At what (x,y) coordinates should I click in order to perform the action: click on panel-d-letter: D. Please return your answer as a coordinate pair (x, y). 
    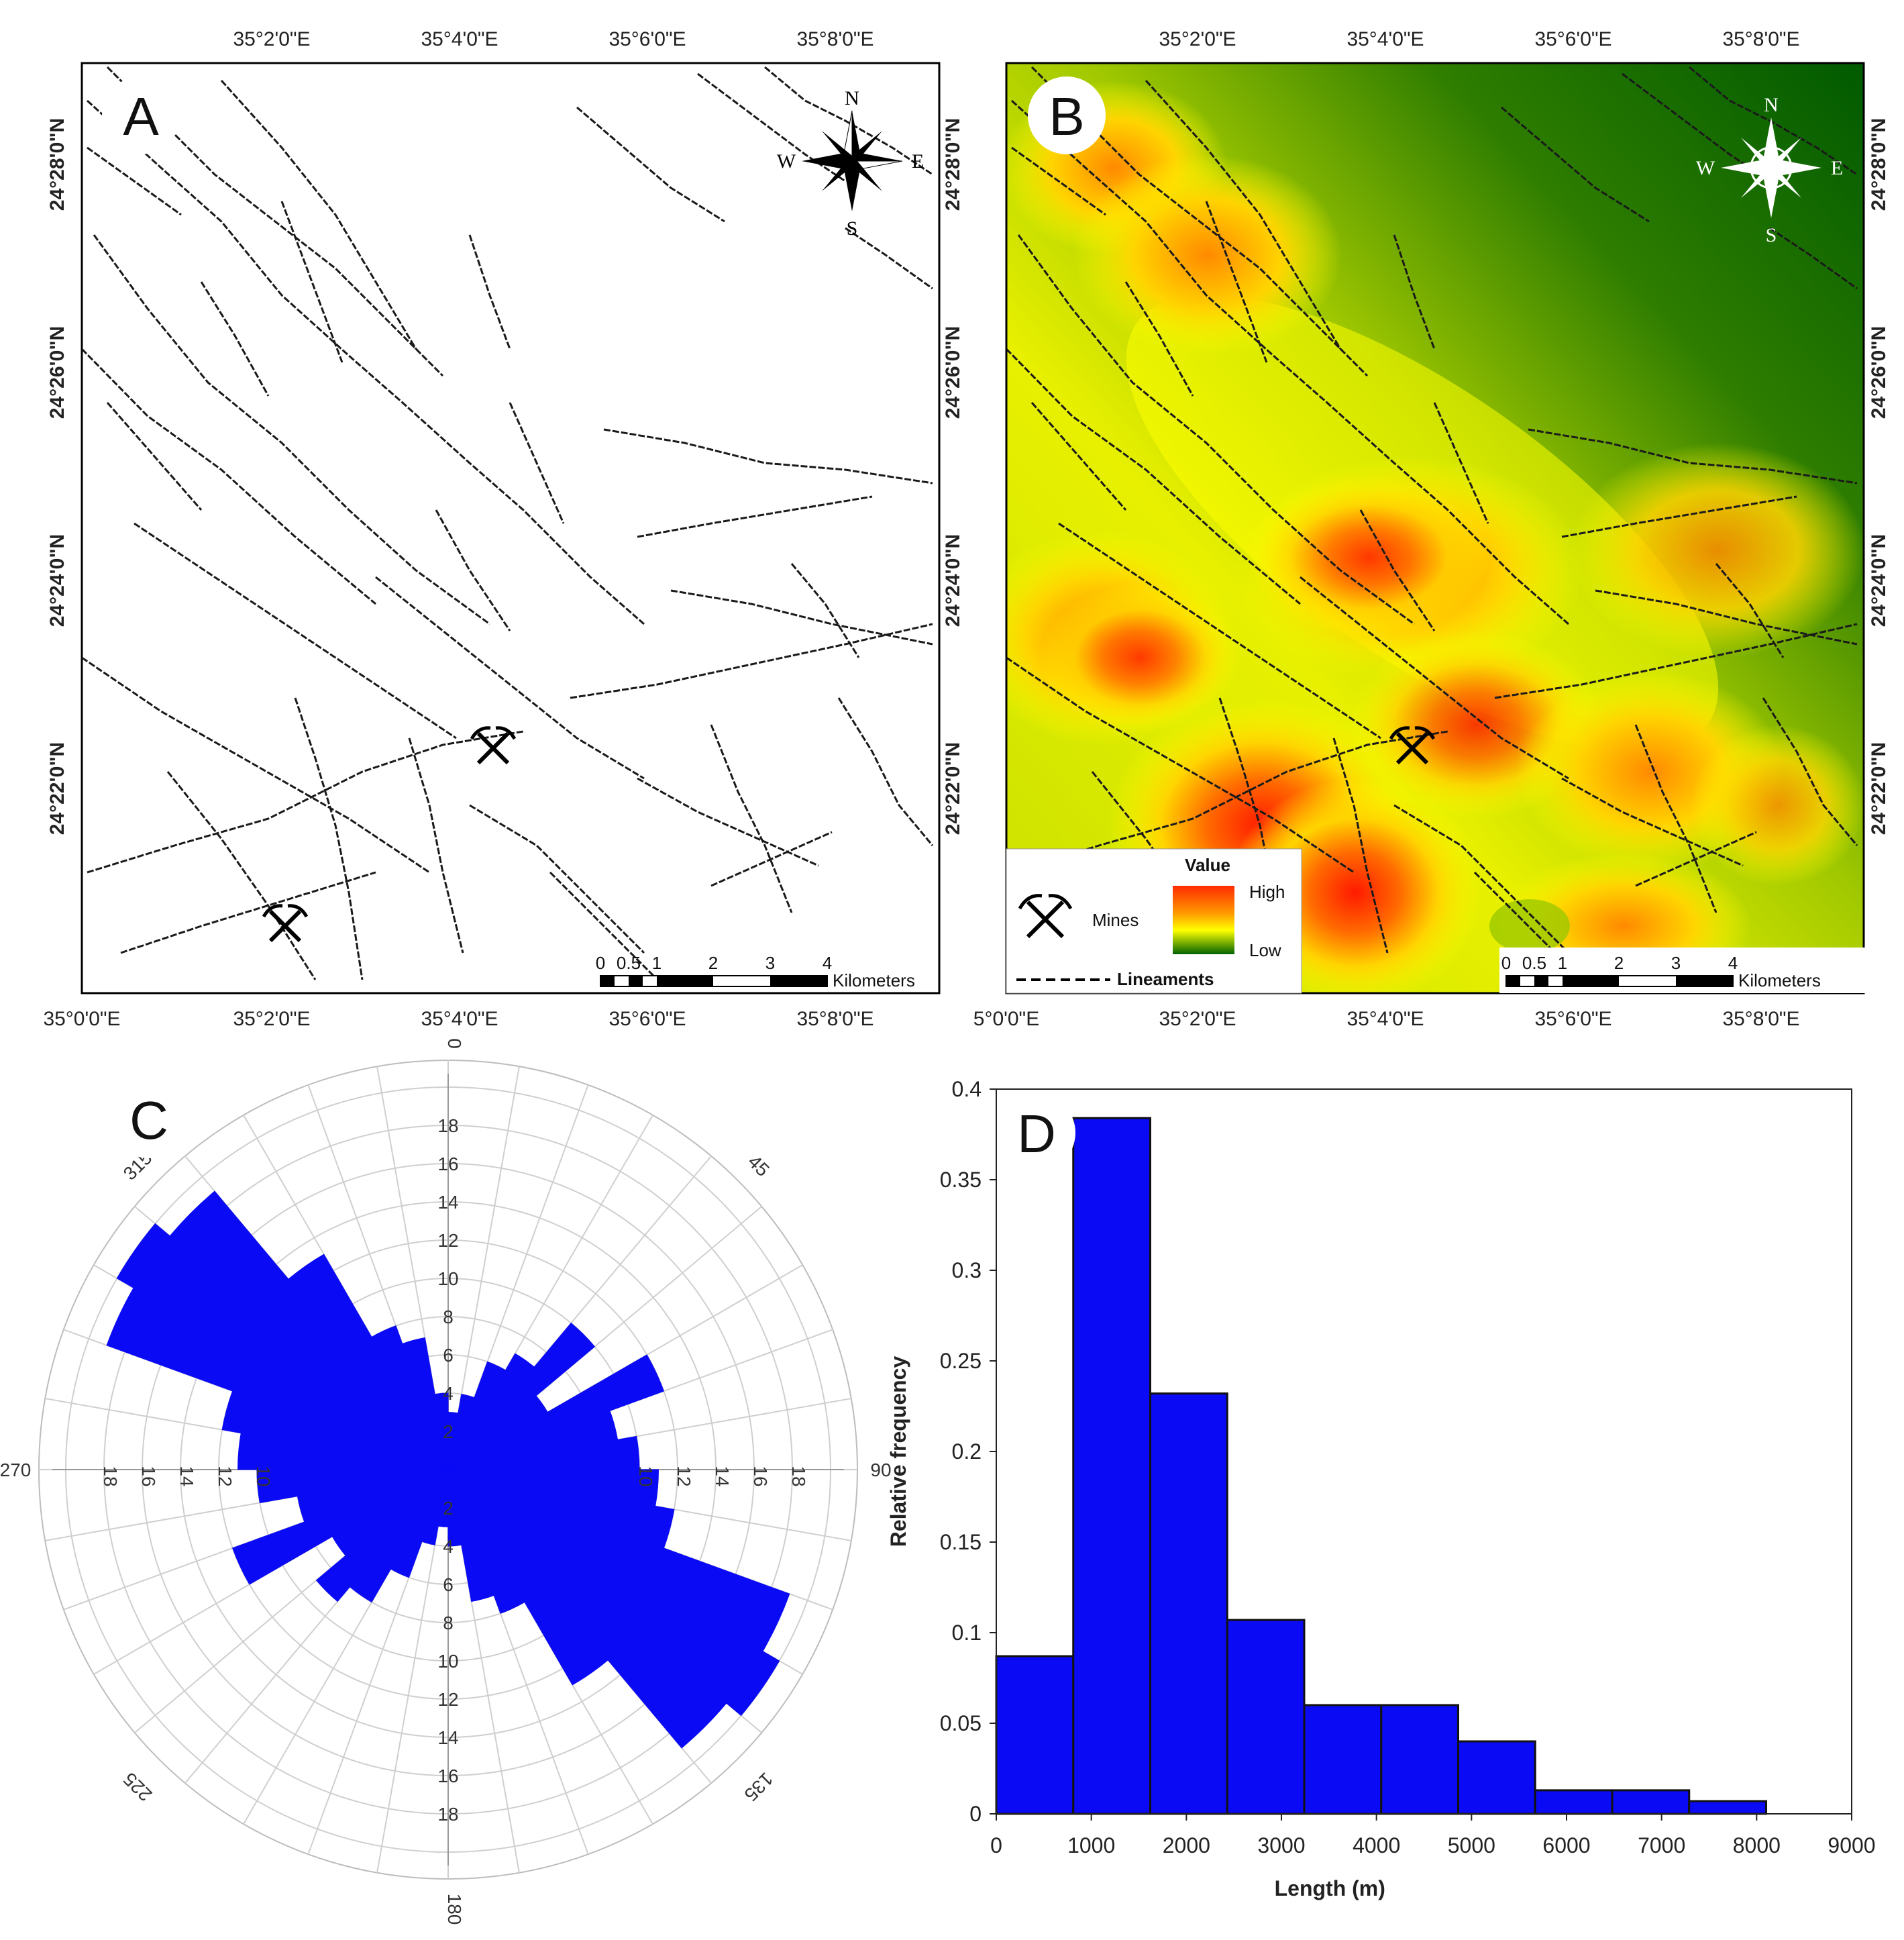
    Looking at the image, I should click on (1036, 1134).